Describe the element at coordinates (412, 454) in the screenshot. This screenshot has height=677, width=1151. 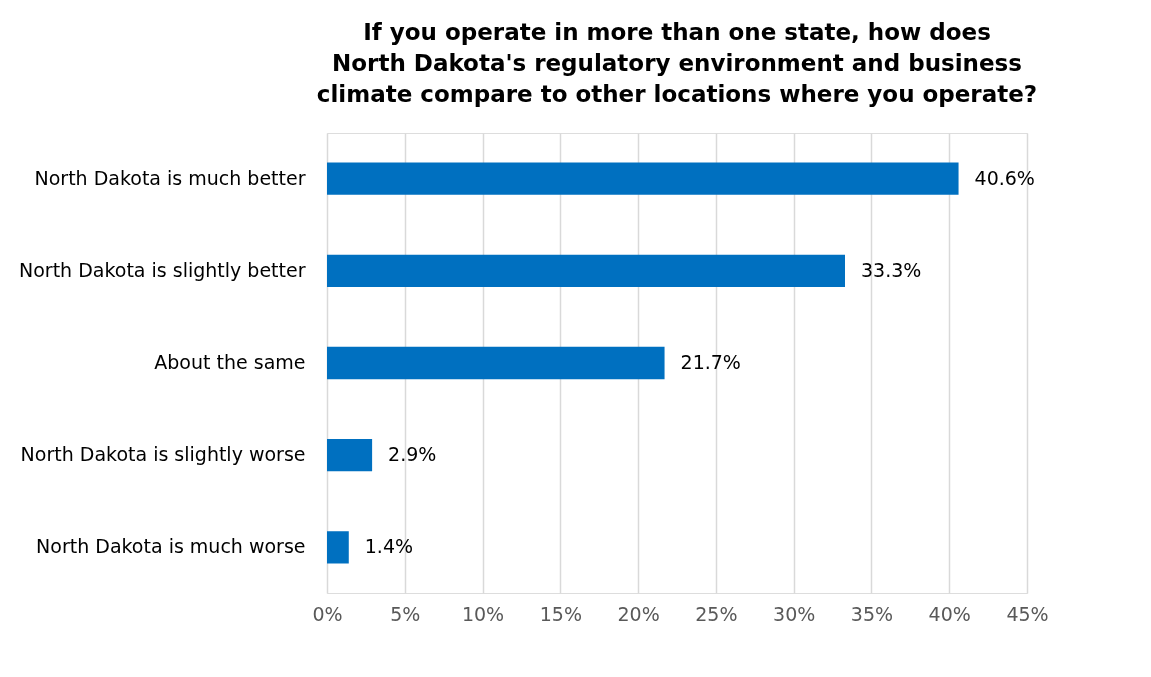
I see `data-label: 2.9%` at that location.